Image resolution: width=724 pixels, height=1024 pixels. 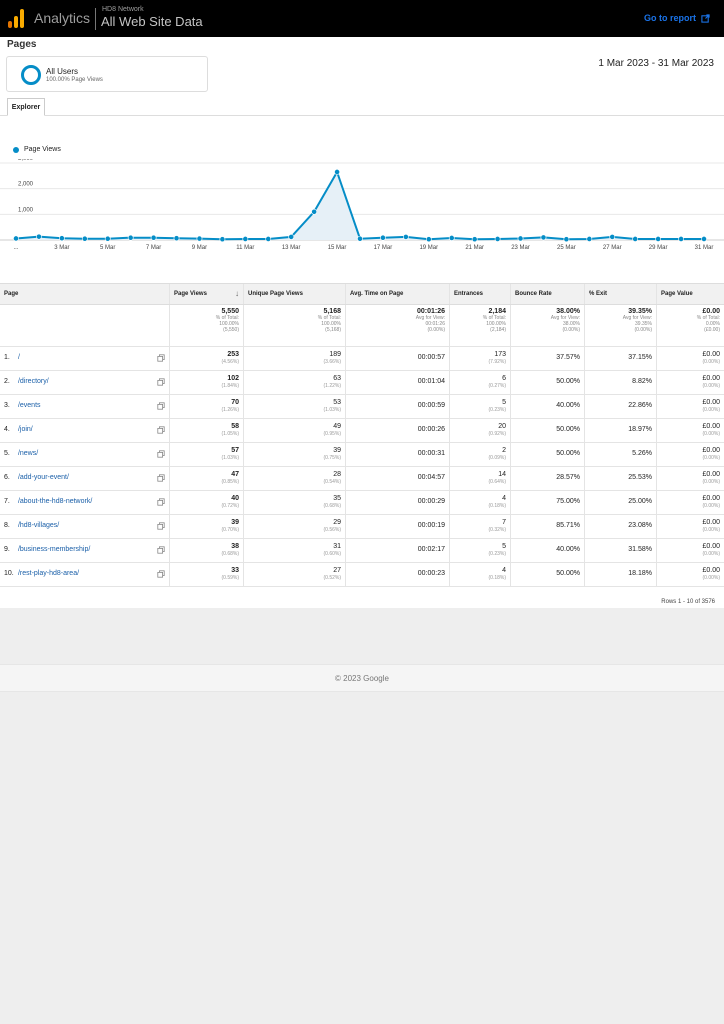 I want to click on total-page-views-l3: (5,550), so click(x=231, y=330).